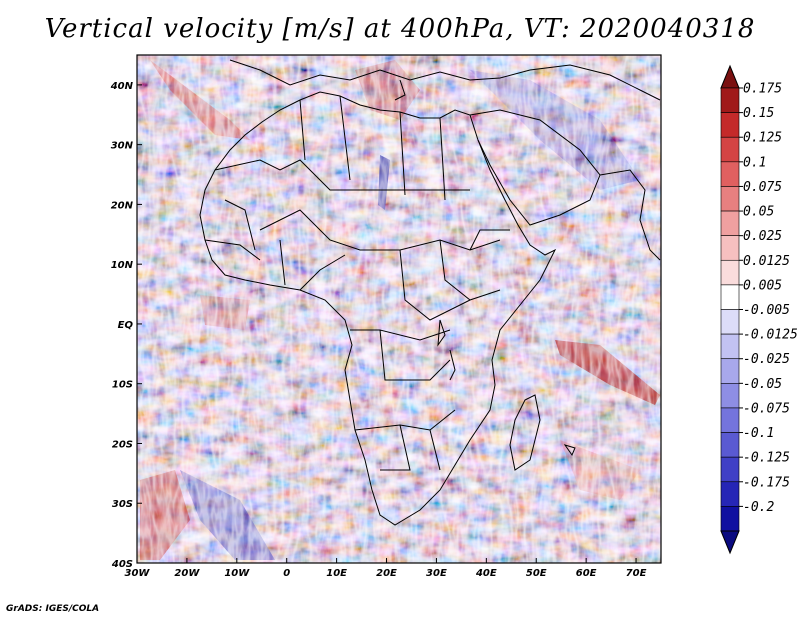  I want to click on colorbar-label: -0.025, so click(766, 359).